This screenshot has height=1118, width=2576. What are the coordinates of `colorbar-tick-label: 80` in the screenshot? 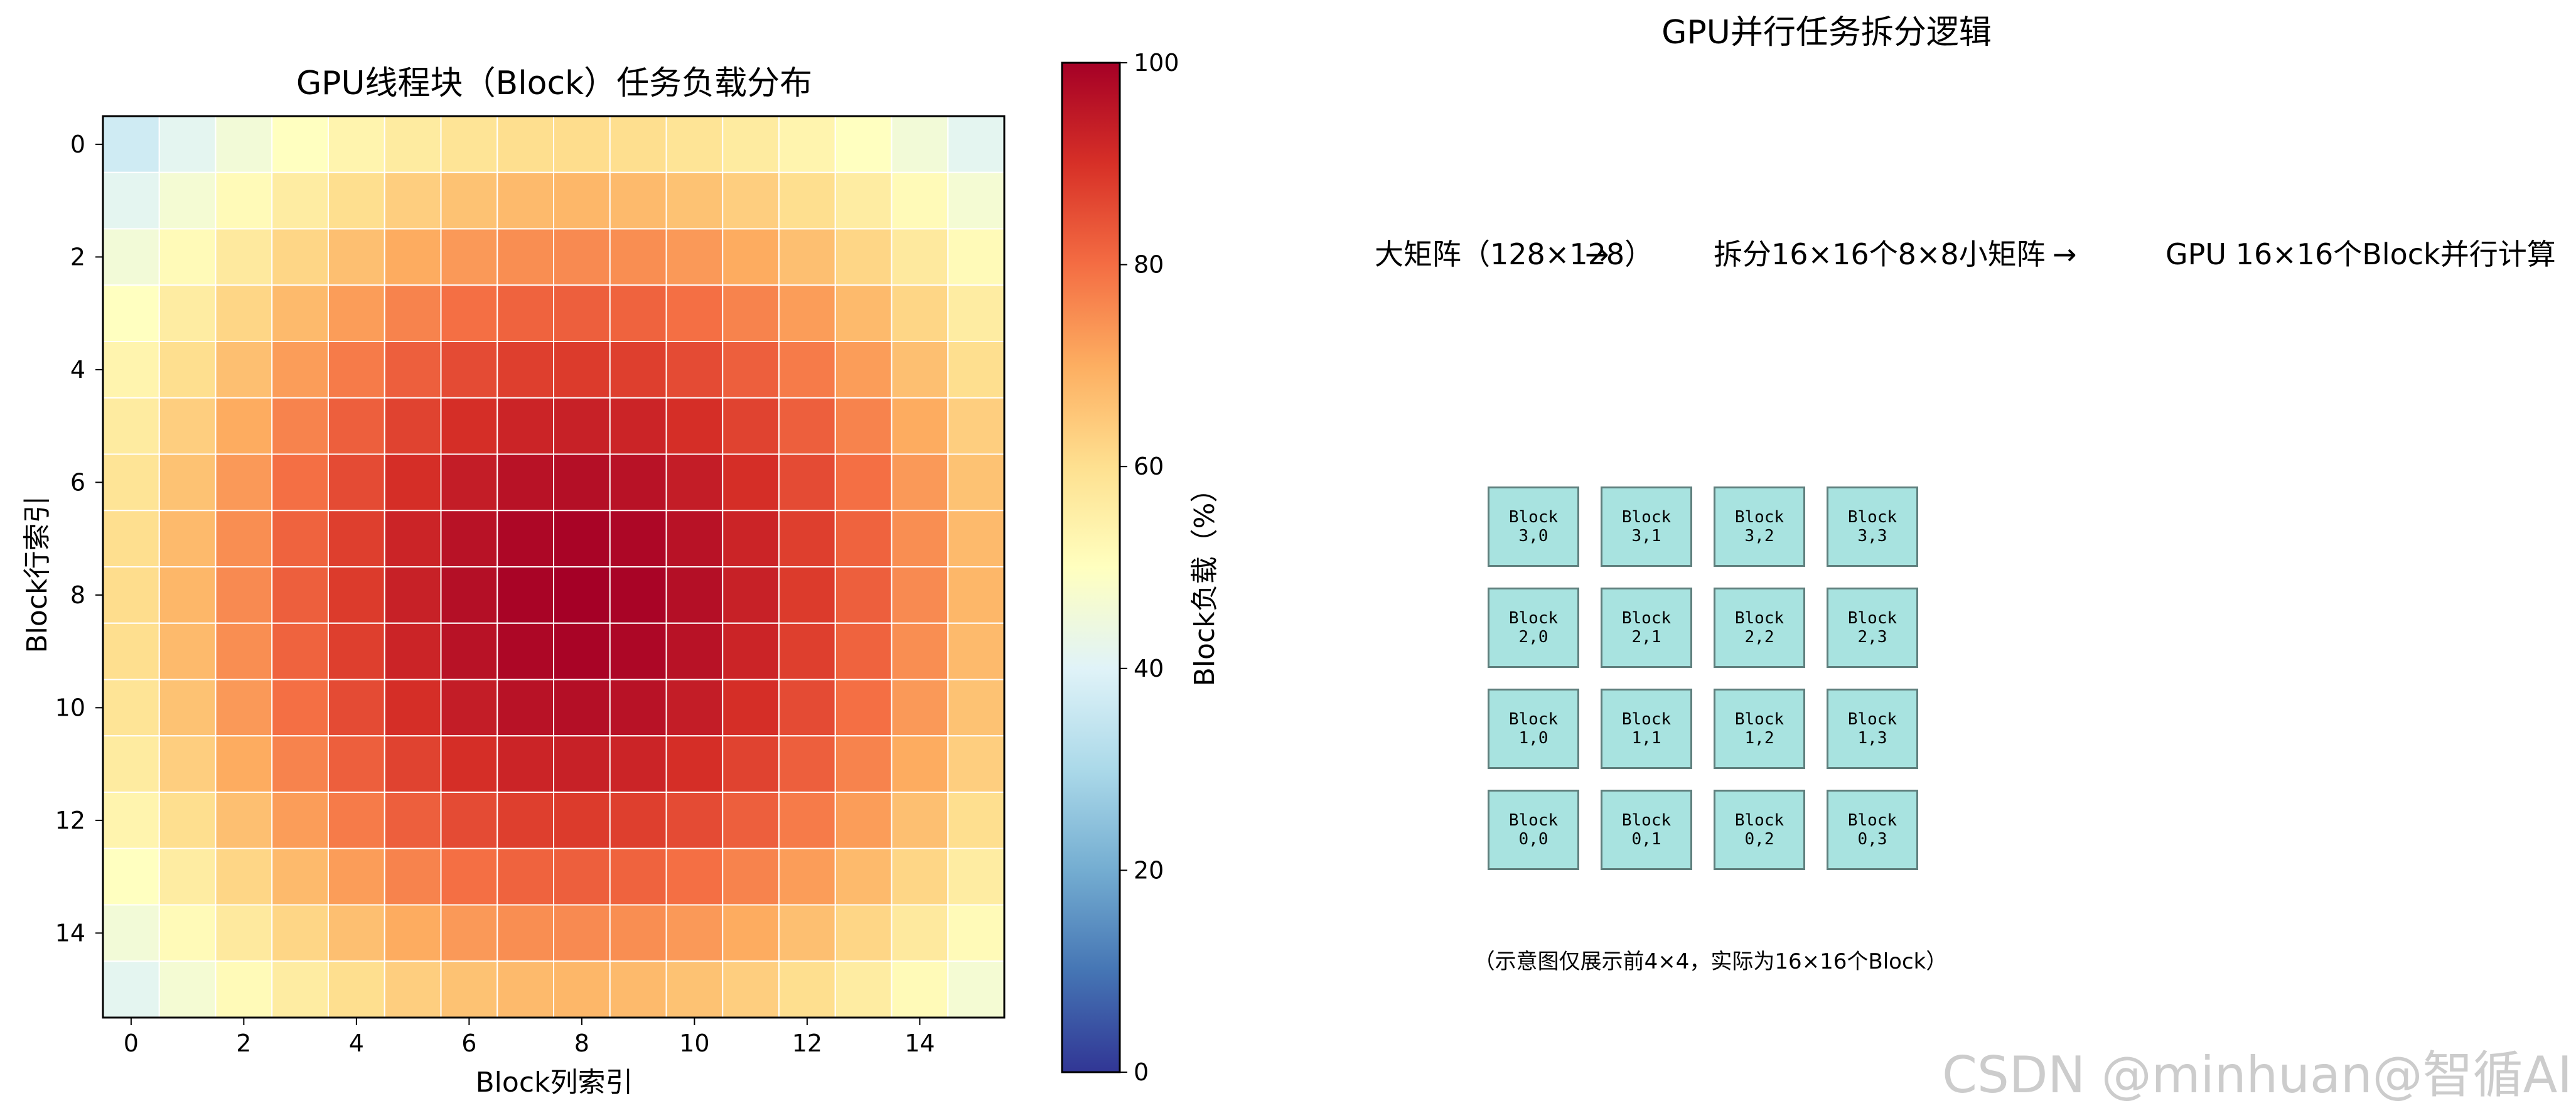 It's located at (1149, 265).